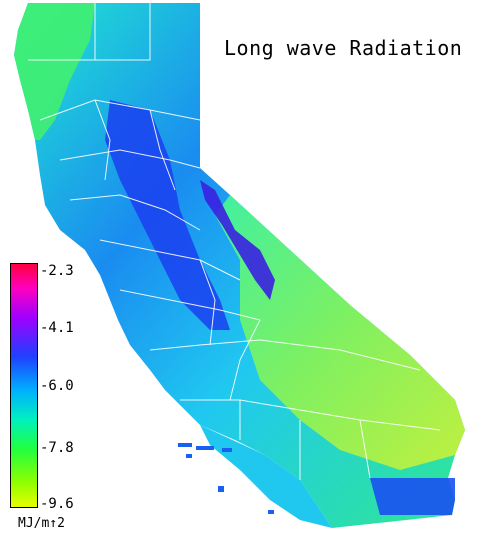 This screenshot has width=500, height=550. I want to click on legend-colorbar, so click(24, 385).